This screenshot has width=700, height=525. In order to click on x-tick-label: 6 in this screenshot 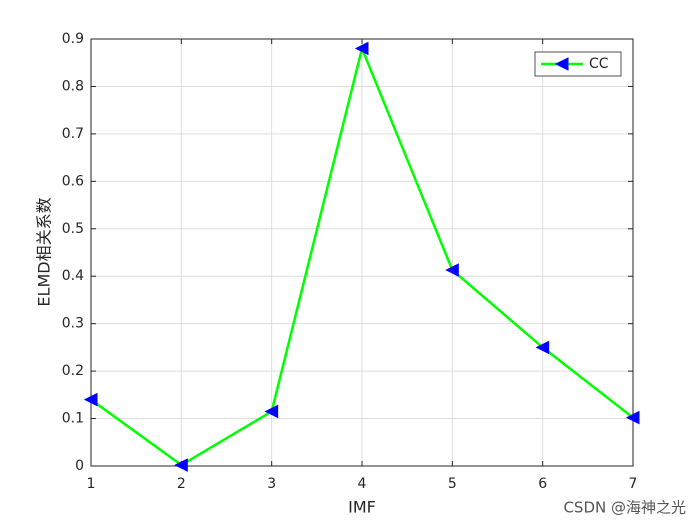, I will do `click(542, 484)`.